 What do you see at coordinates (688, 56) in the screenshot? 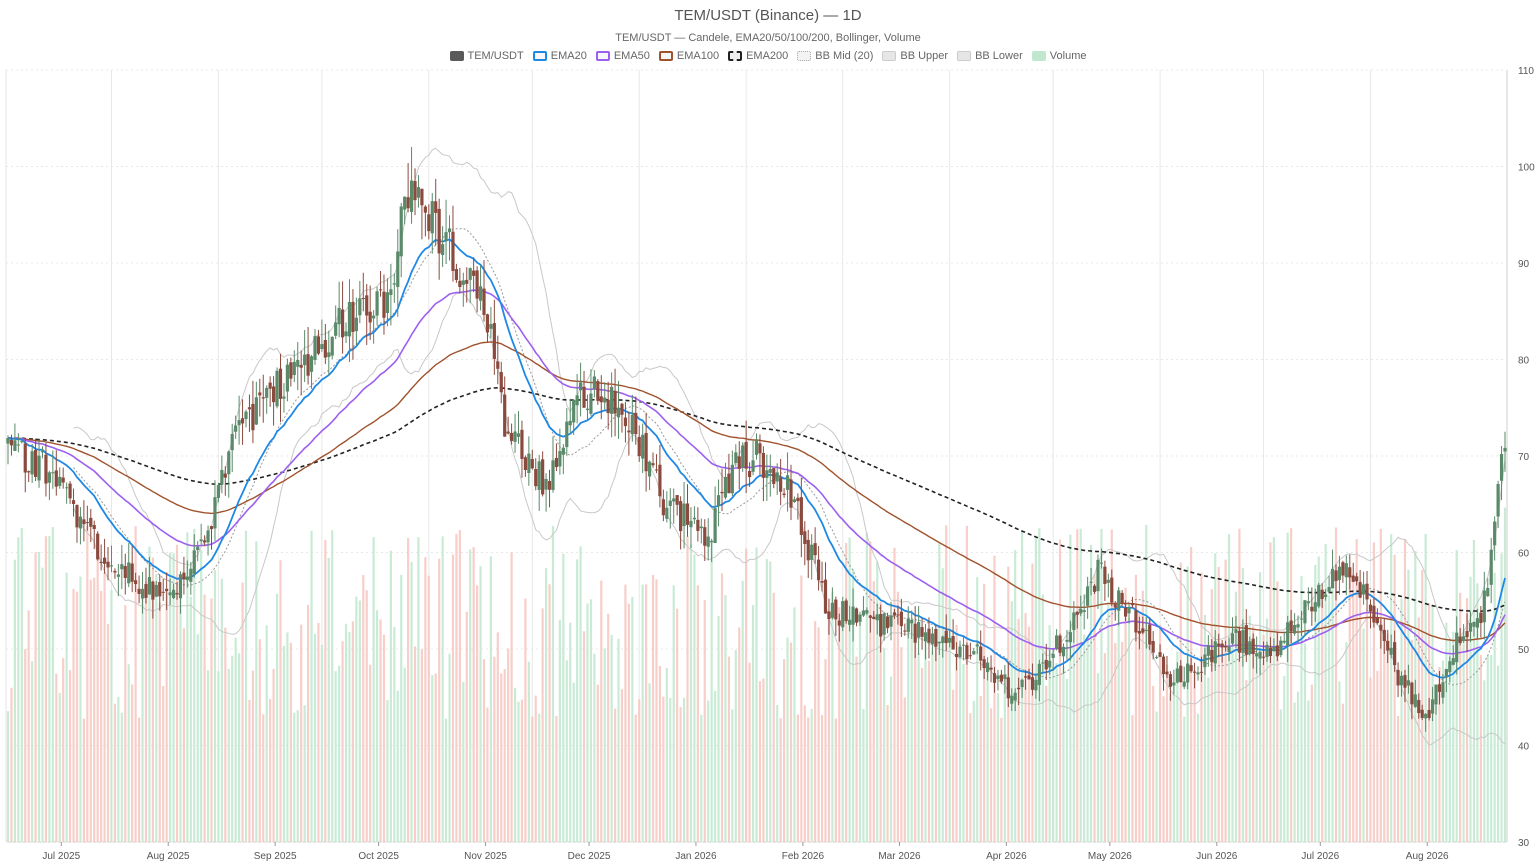
I see `legend-item-ema100: EMA100` at bounding box center [688, 56].